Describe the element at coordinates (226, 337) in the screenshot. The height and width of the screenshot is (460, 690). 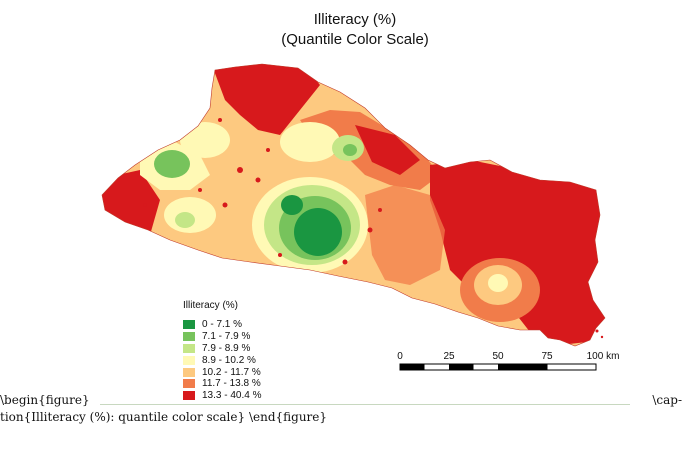
I see `legend-label: 7.1 - 7.9 %` at that location.